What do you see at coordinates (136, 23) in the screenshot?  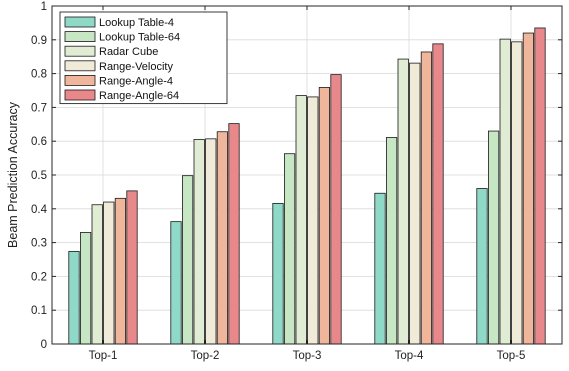 I see `legend-label: Lookup Table-4` at bounding box center [136, 23].